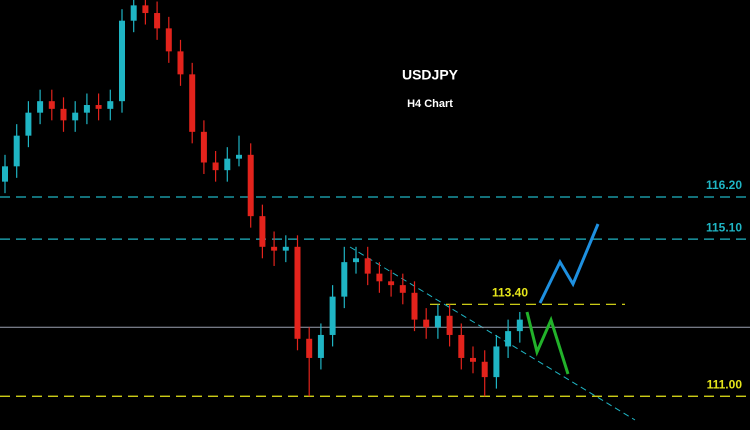 The height and width of the screenshot is (430, 750). What do you see at coordinates (430, 75) in the screenshot?
I see `chart-title: USDJPY` at bounding box center [430, 75].